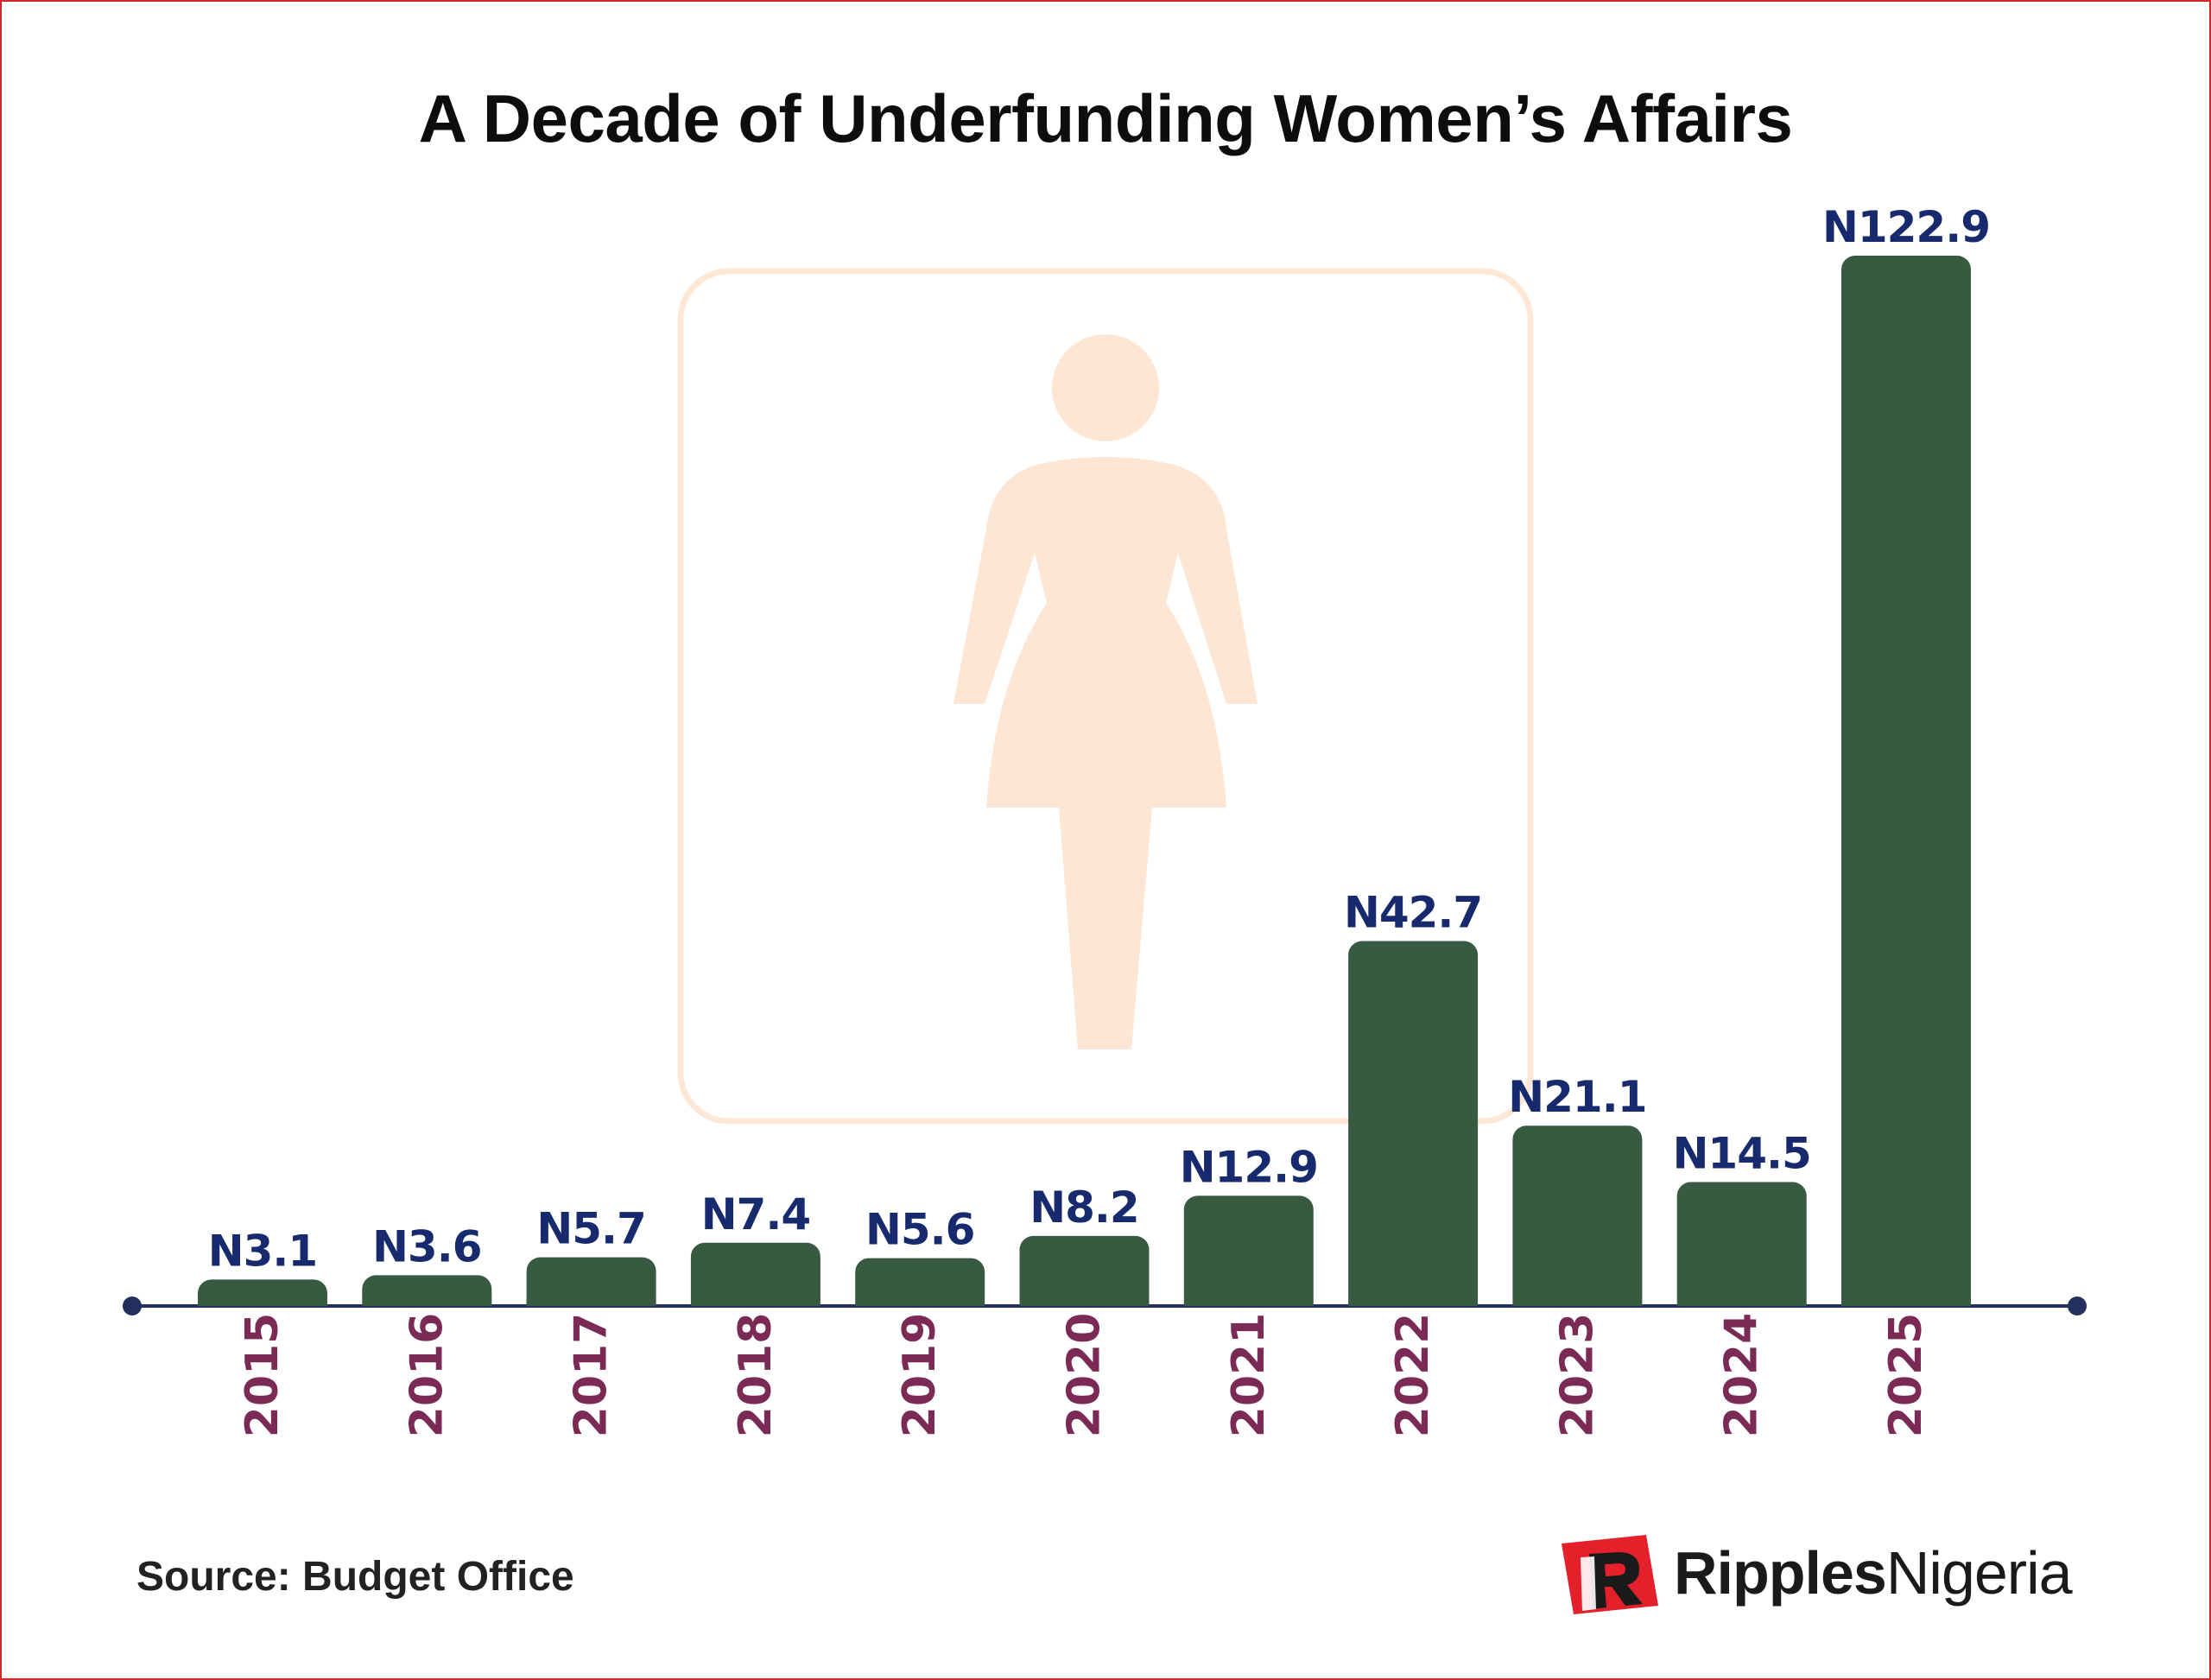 The height and width of the screenshot is (1680, 2211). What do you see at coordinates (1742, 1154) in the screenshot?
I see `value-label-2024: N14.5` at bounding box center [1742, 1154].